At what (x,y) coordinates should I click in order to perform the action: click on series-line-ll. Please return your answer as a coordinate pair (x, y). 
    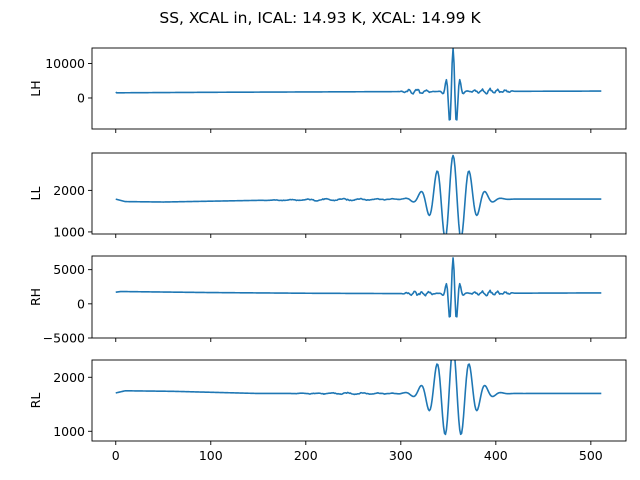
    Looking at the image, I should click on (358, 194).